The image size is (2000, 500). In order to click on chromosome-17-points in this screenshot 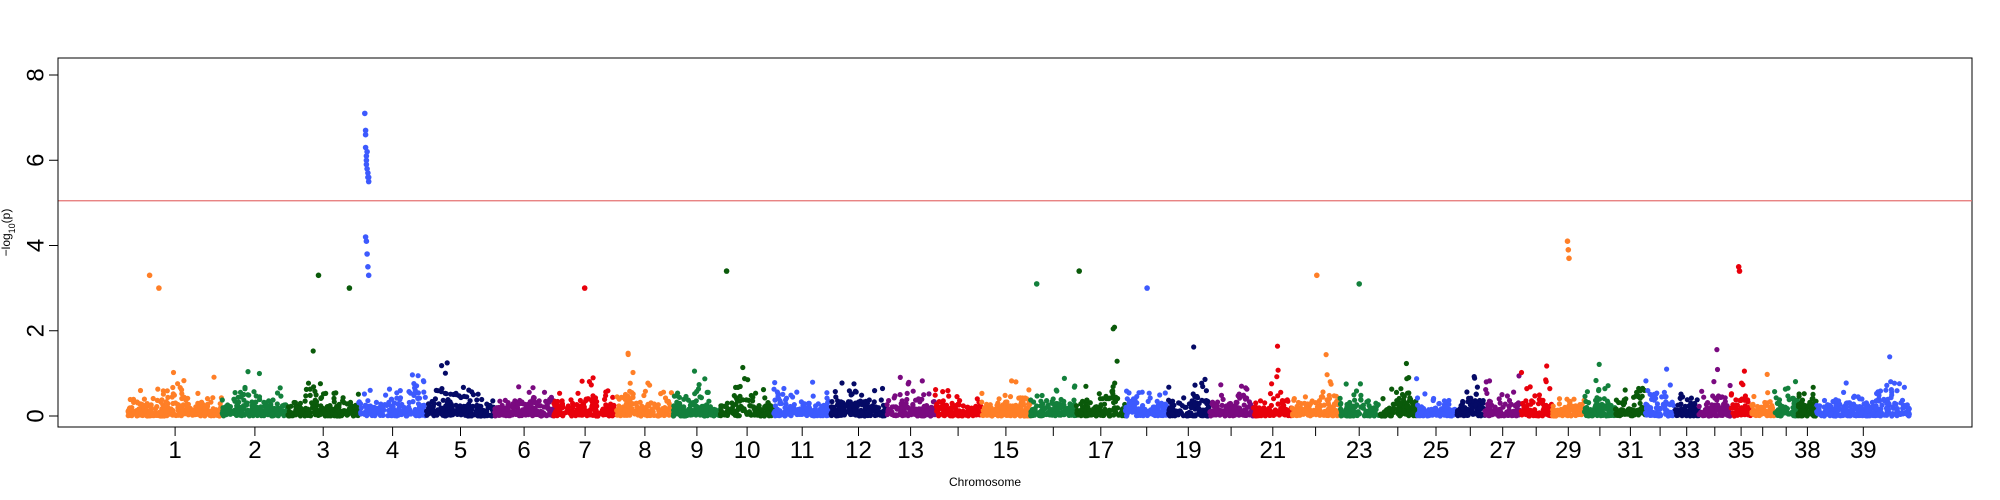, I will do `click(1100, 371)`.